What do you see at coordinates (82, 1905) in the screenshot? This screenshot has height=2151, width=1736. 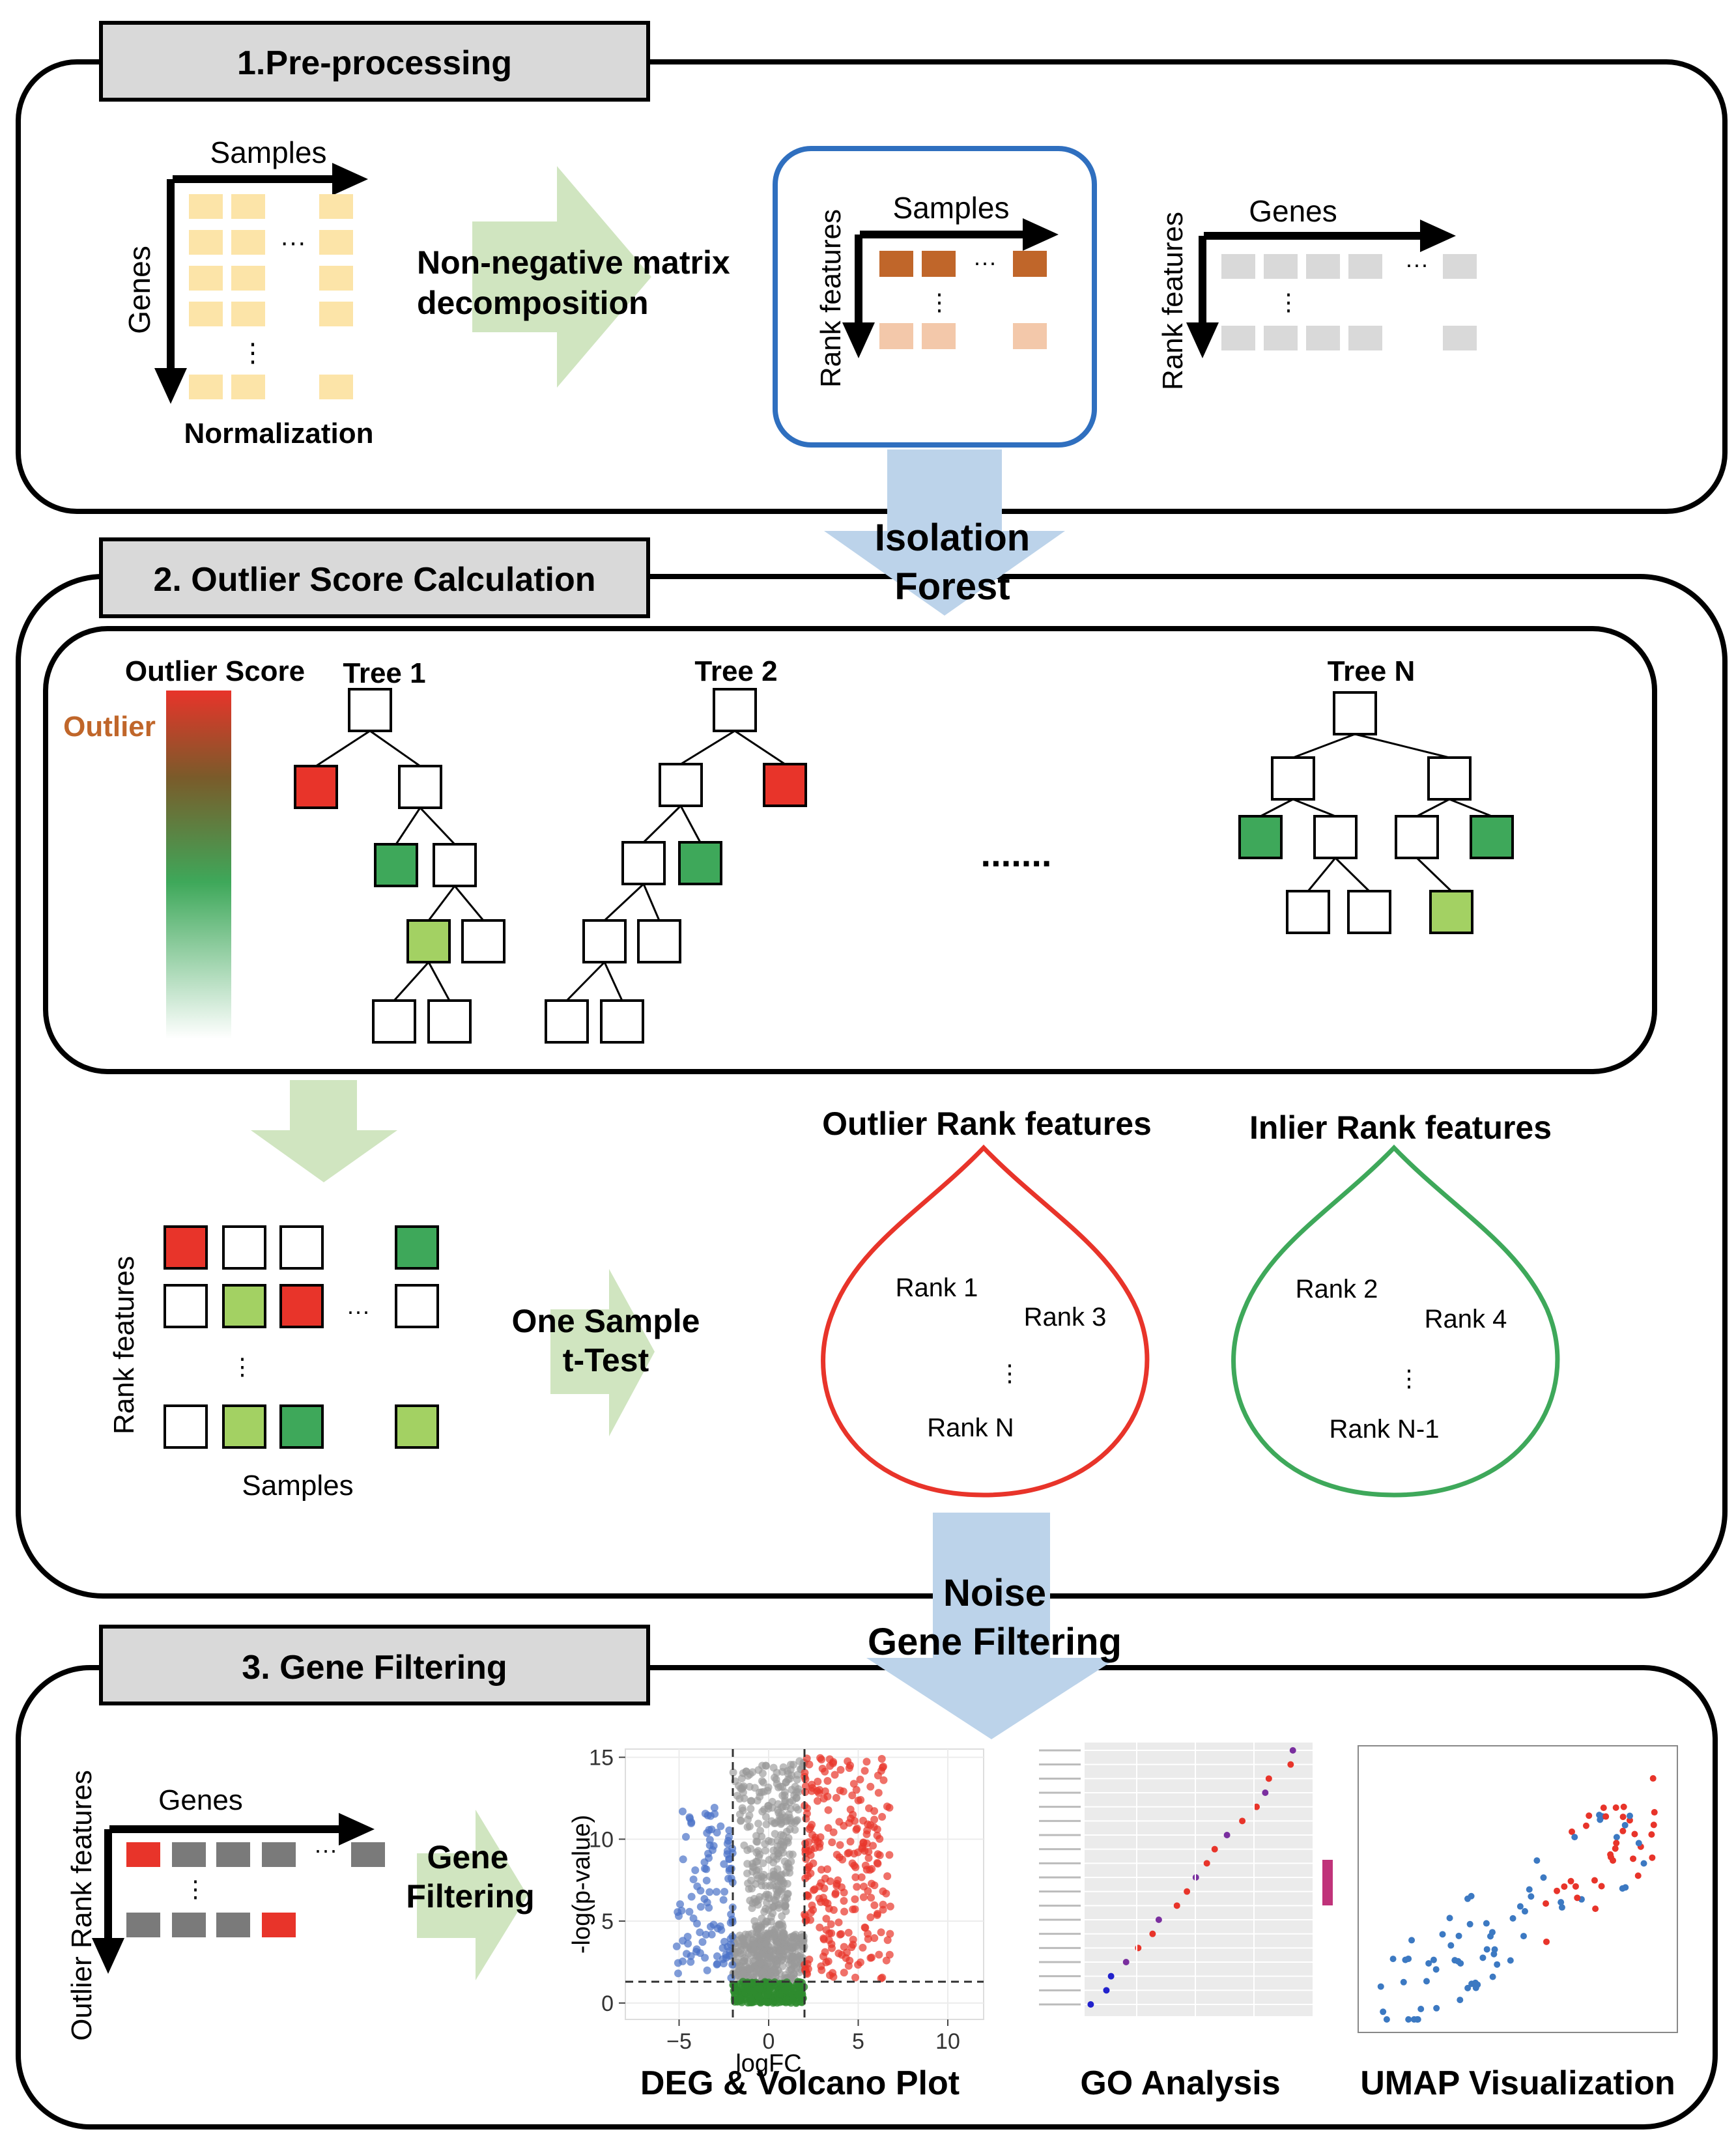 I see `gene-mat-y-label: Outlier Rank features` at bounding box center [82, 1905].